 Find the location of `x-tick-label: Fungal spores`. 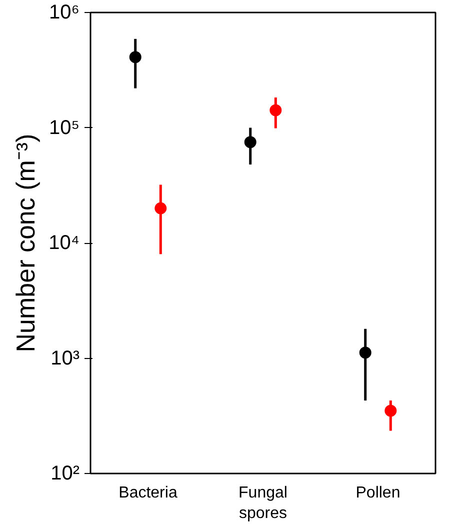

x-tick-label: Fungal spores is located at coordinates (263, 503).